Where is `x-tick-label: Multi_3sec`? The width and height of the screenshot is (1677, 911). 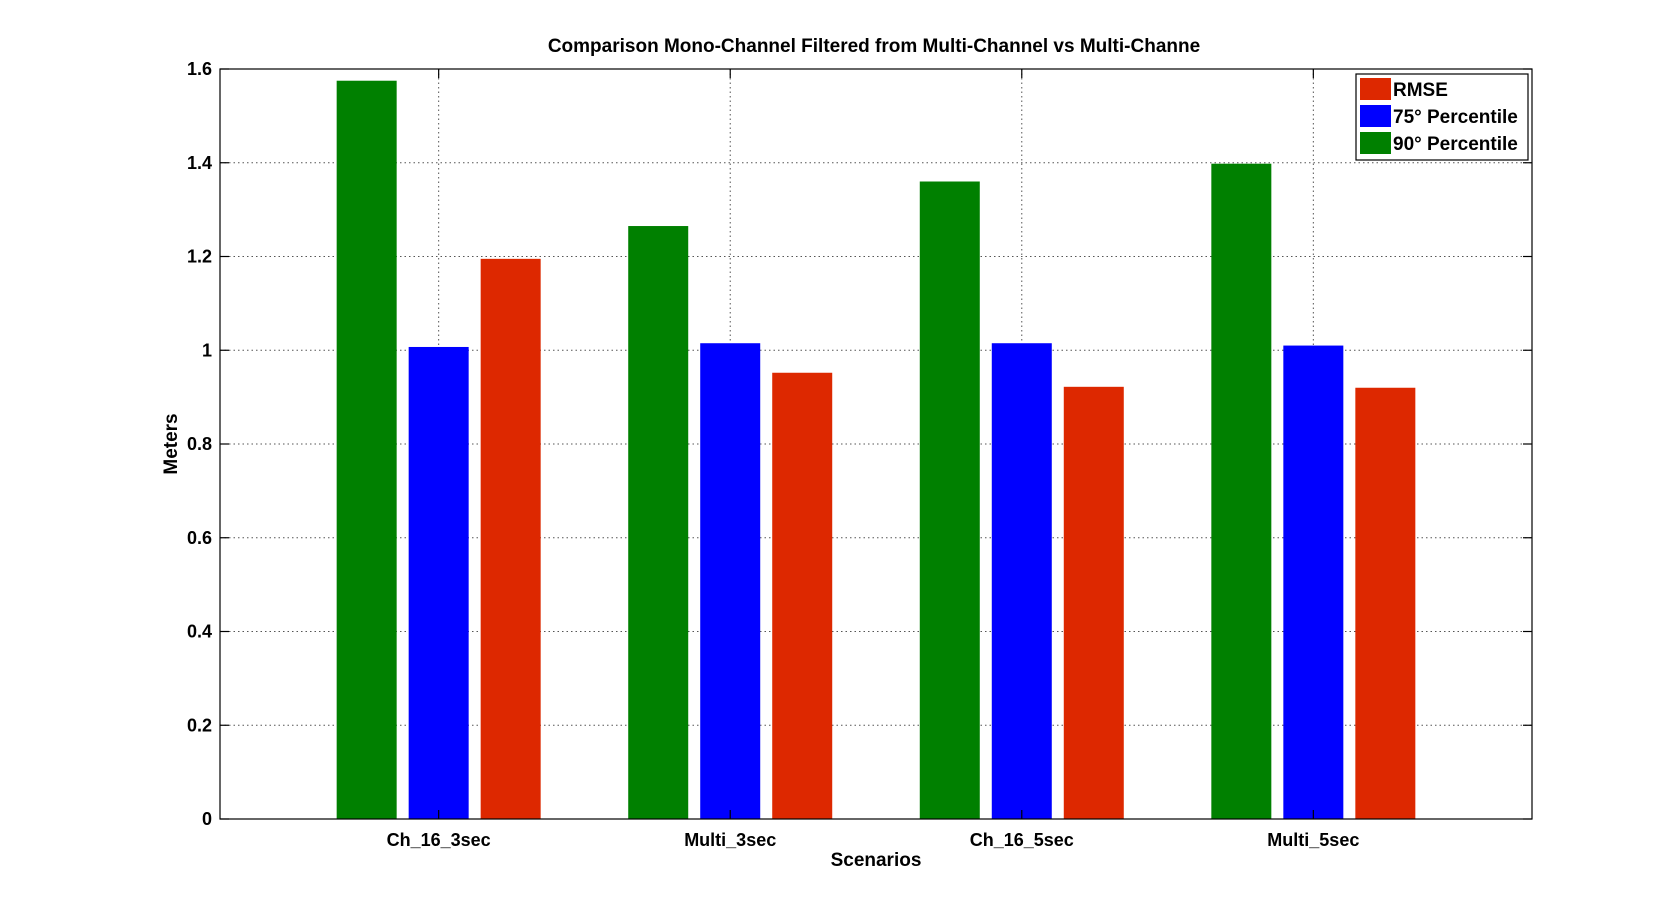
x-tick-label: Multi_3sec is located at coordinates (730, 840).